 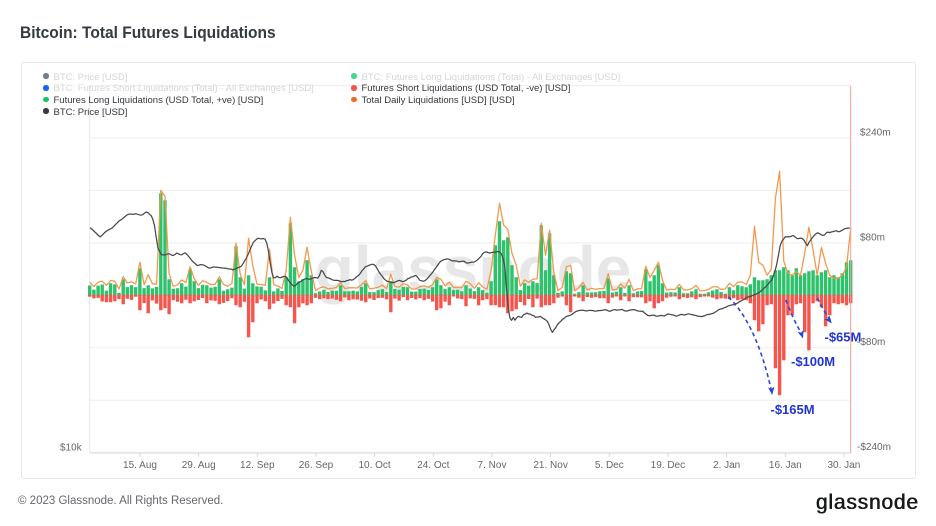 I want to click on svg-text: -$100M, so click(x=813, y=361).